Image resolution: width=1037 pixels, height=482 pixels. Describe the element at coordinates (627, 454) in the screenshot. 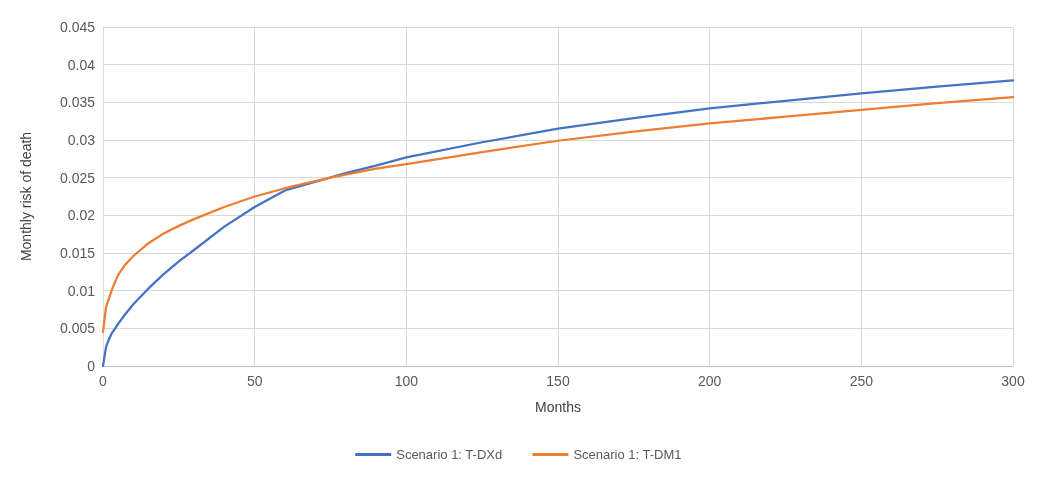

I see `legend-label: Scenario 1: T-DM1` at that location.